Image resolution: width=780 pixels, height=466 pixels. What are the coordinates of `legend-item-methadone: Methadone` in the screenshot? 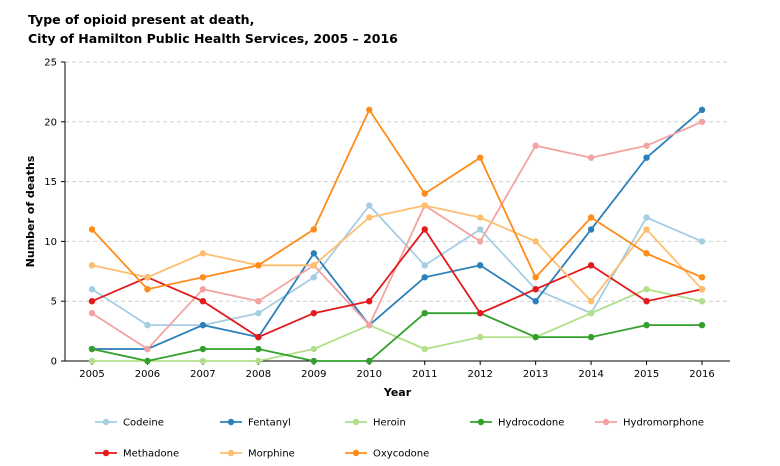 It's located at (137, 454).